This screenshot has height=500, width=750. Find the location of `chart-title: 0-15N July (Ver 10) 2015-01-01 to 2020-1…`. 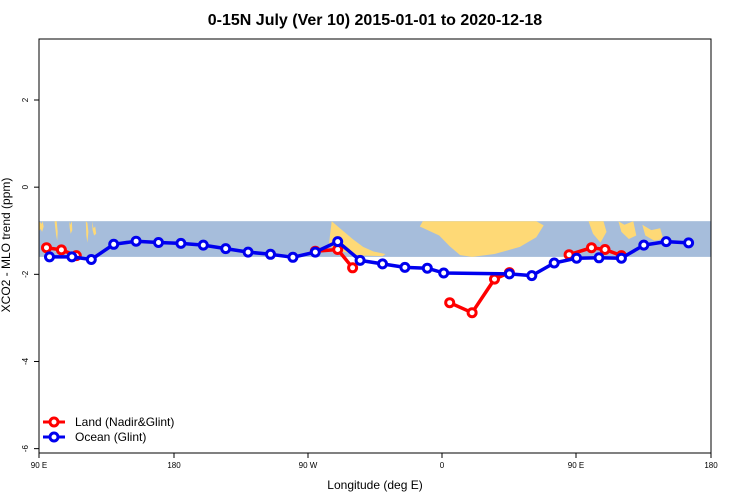

chart-title: 0-15N July (Ver 10) 2015-01-01 to 2020-1… is located at coordinates (375, 20).